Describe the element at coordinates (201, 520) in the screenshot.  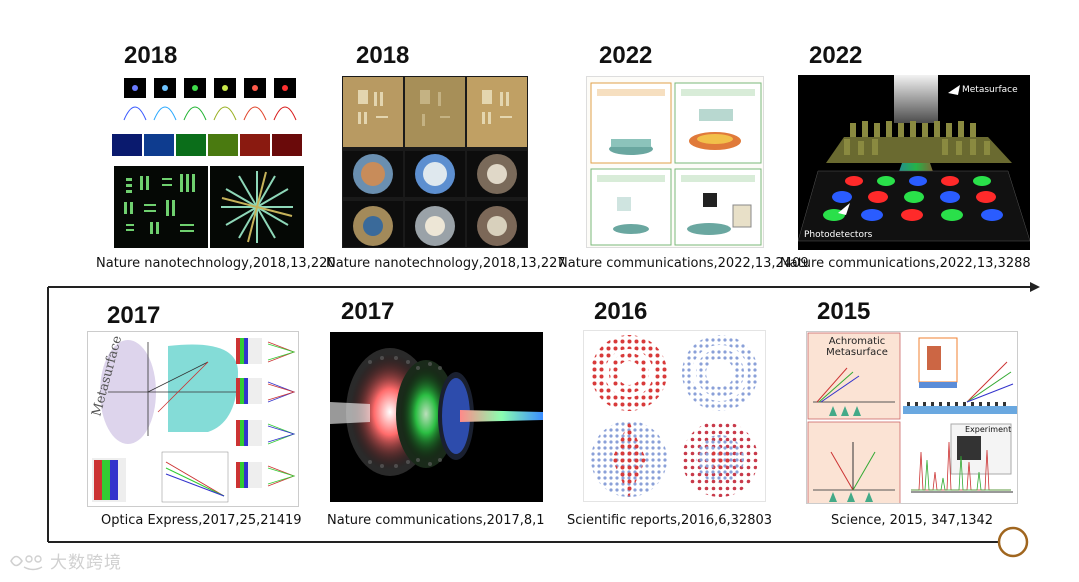
I see `citation-caption: Optica Express,2017,25,21419` at that location.